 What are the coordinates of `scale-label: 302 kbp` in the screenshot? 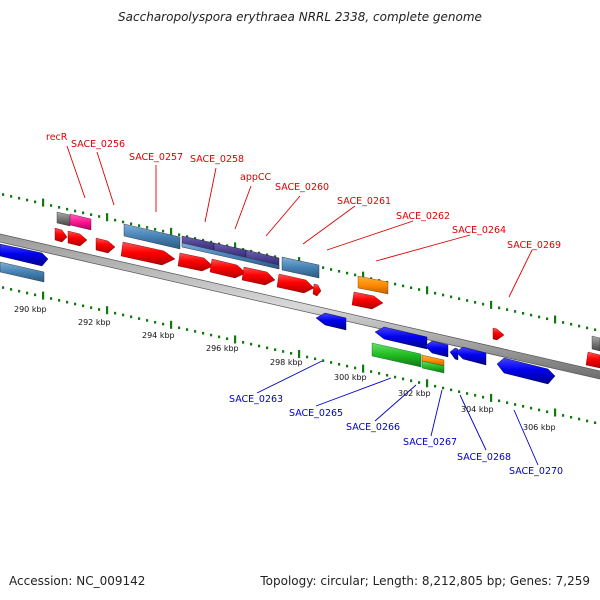 It's located at (414, 393).